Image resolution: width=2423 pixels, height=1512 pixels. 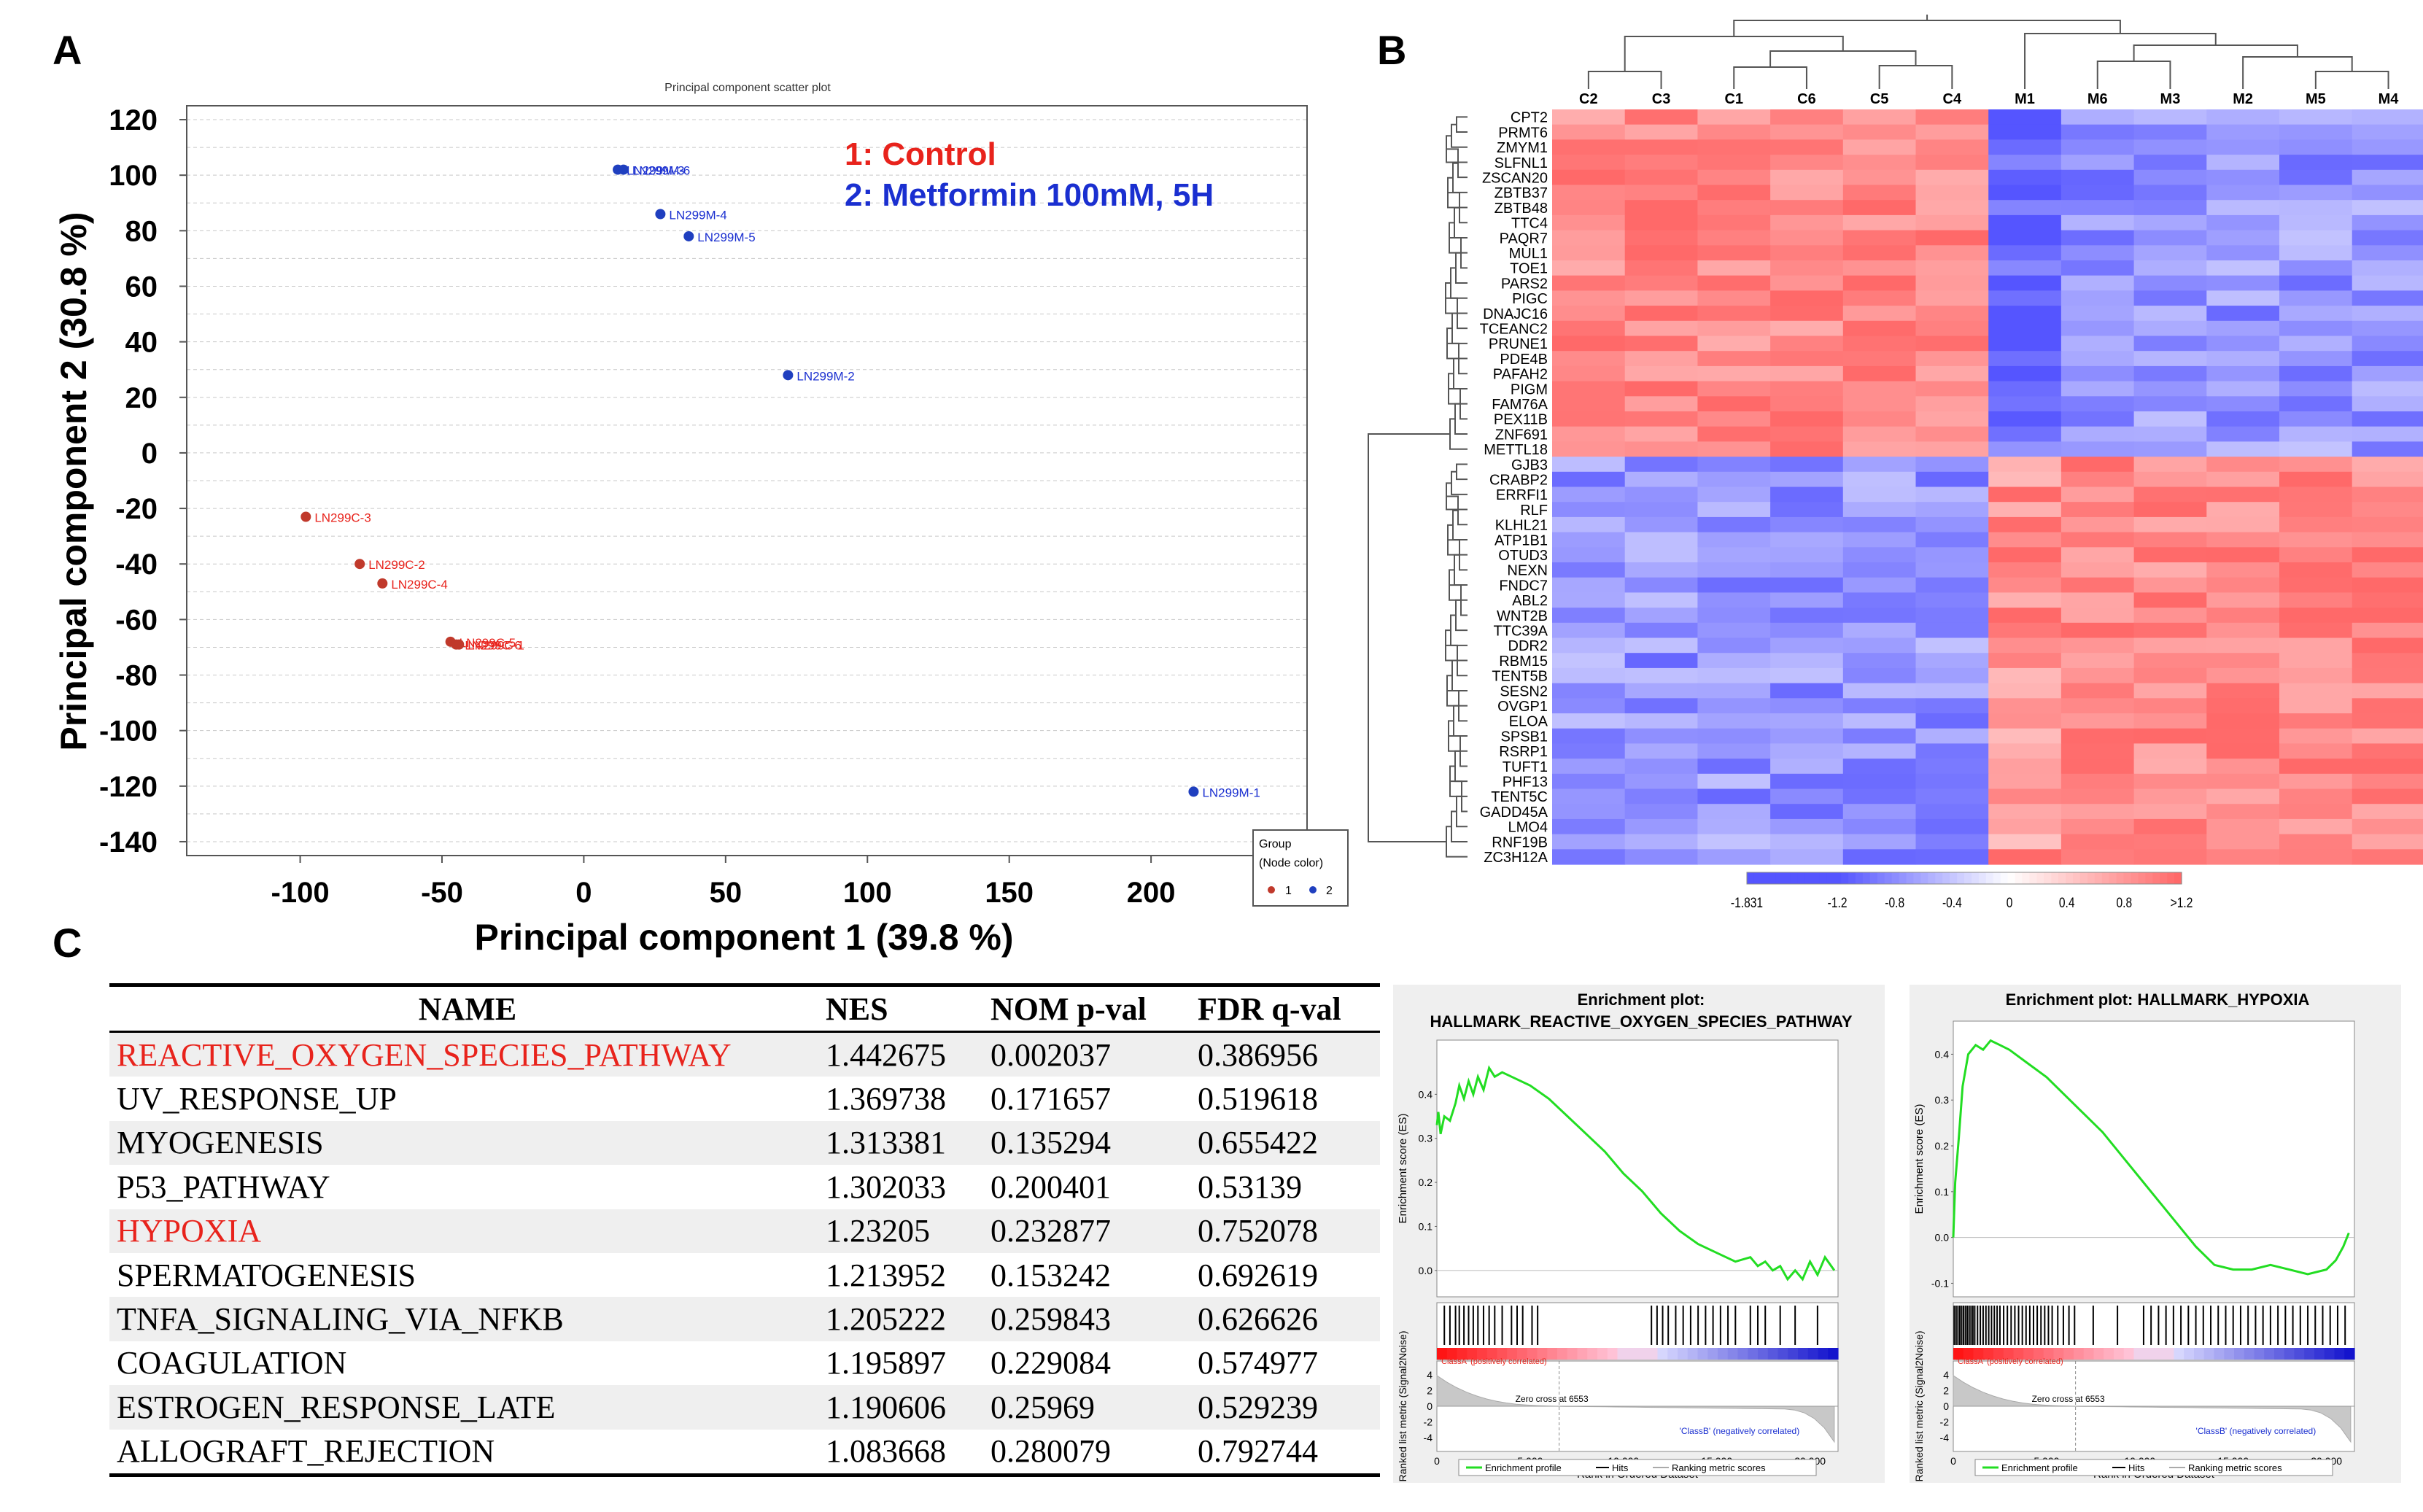 What do you see at coordinates (1300, 868) in the screenshot?
I see `group-legend-box: Group (Node color) 1 2` at bounding box center [1300, 868].